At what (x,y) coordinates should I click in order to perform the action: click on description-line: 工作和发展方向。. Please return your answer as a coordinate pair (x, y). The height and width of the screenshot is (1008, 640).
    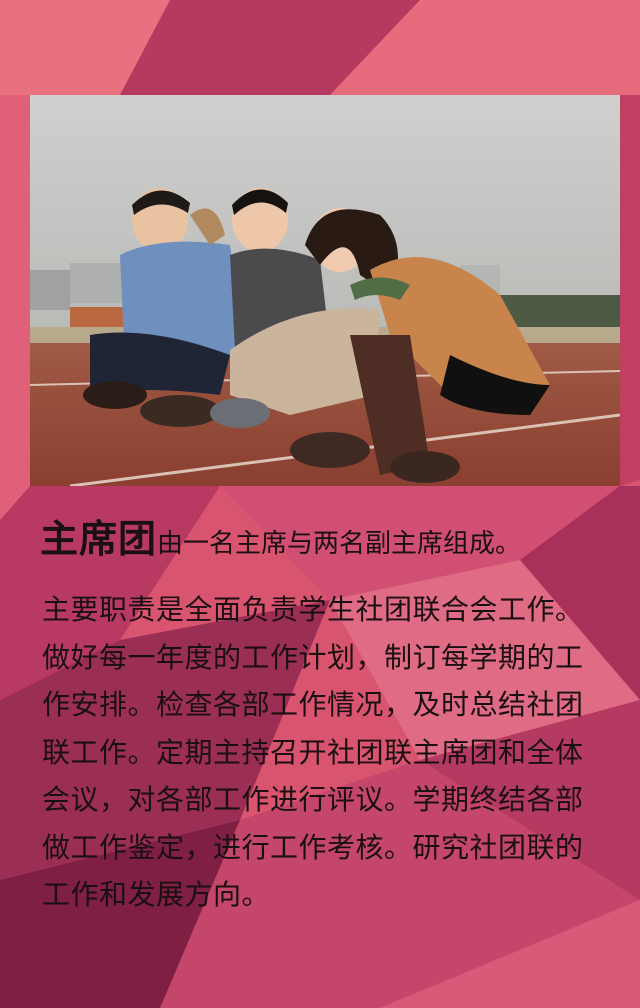
    Looking at the image, I should click on (156, 894).